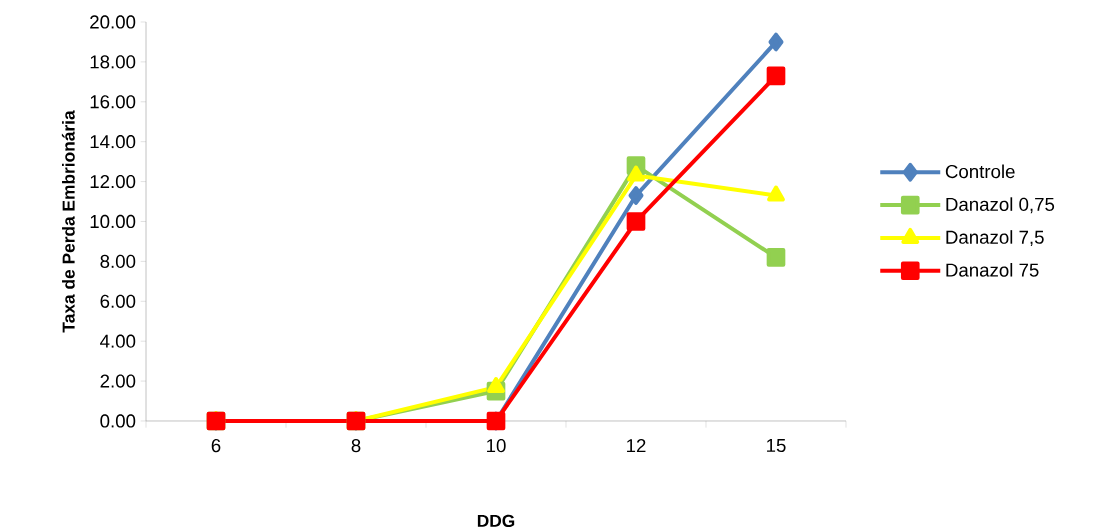  Describe the element at coordinates (113, 102) in the screenshot. I see `y-tick-label: 16.00` at that location.